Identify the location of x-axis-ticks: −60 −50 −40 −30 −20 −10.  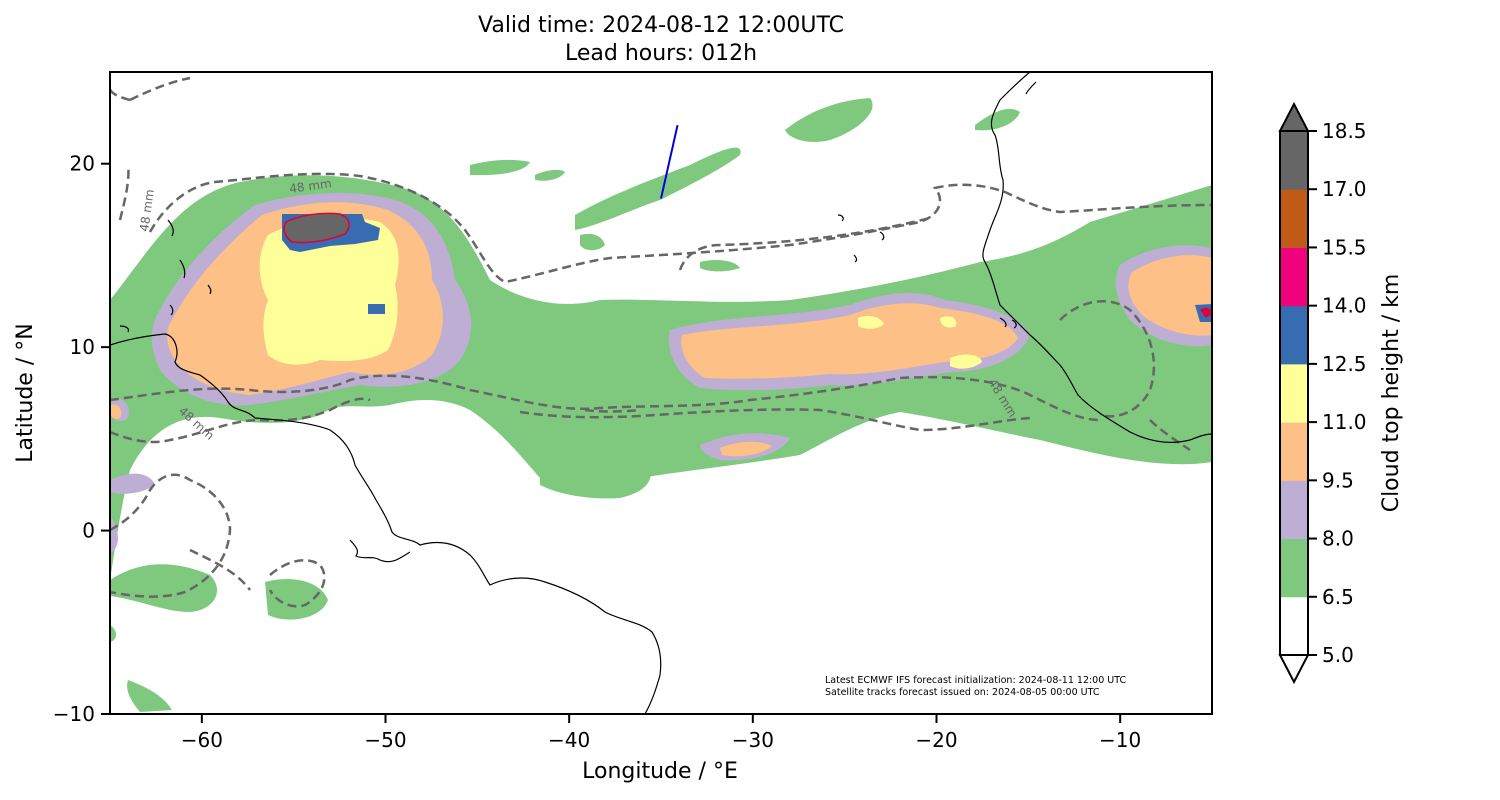
(661, 733).